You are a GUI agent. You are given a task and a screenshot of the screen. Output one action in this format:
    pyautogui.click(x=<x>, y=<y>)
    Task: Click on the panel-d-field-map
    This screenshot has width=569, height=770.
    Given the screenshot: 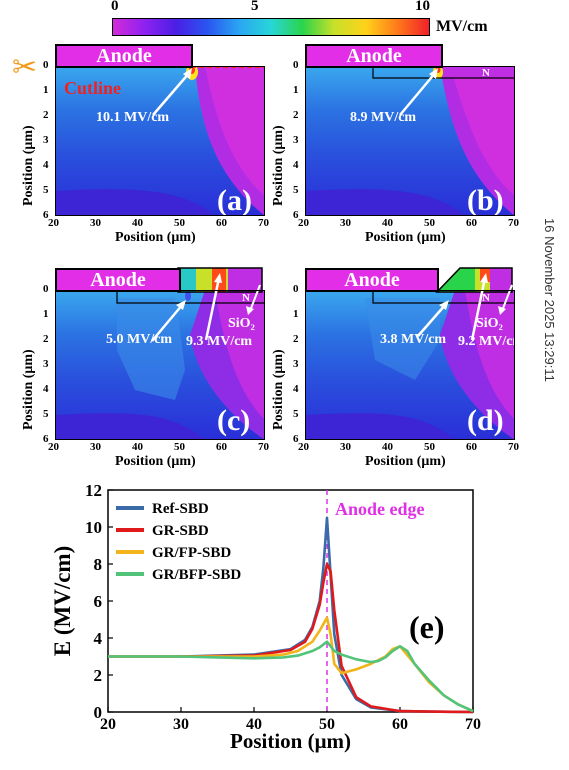 What is the action you would take?
    pyautogui.click(x=410, y=365)
    